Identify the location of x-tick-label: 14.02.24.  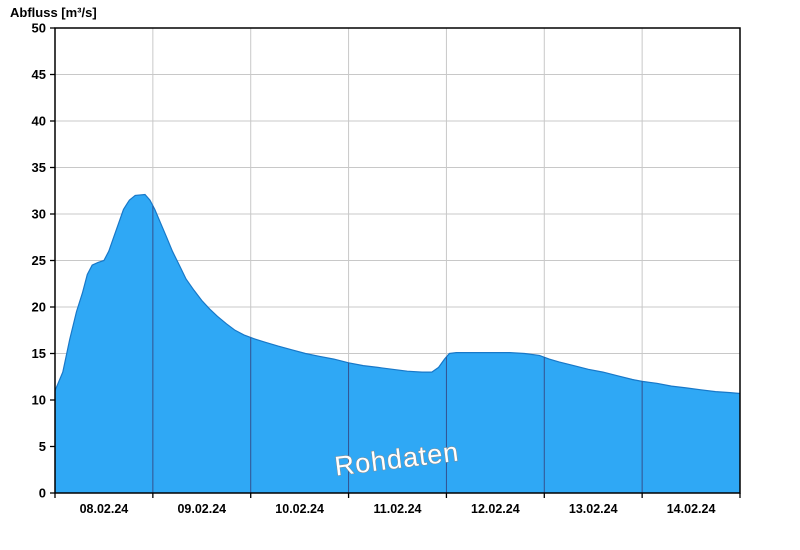
(691, 509).